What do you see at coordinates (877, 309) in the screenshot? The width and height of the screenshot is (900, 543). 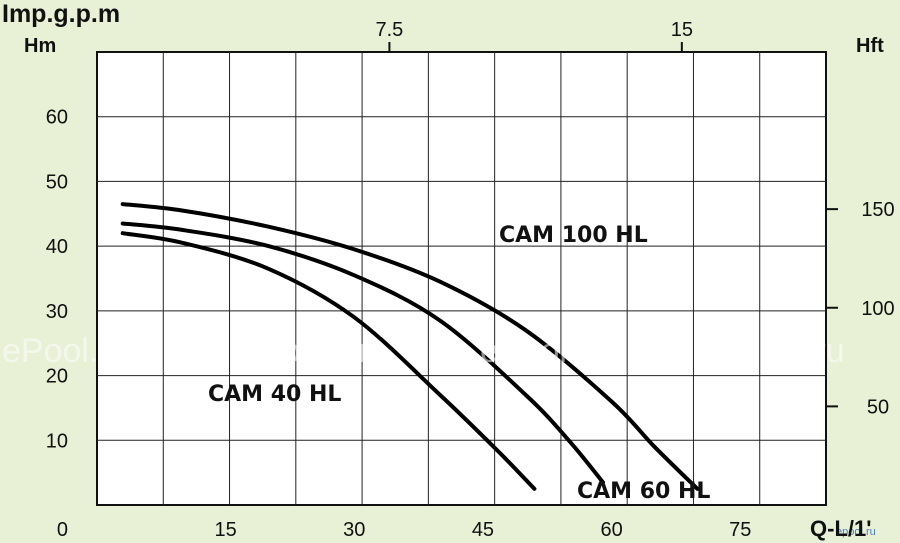 I see `right-tick-label: 100` at bounding box center [877, 309].